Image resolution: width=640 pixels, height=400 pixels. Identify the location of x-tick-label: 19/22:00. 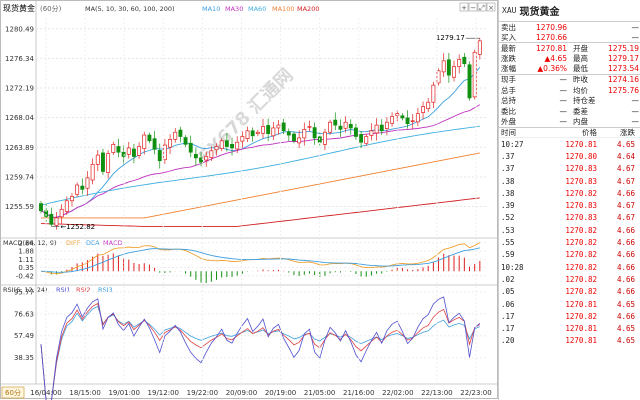
(202, 393).